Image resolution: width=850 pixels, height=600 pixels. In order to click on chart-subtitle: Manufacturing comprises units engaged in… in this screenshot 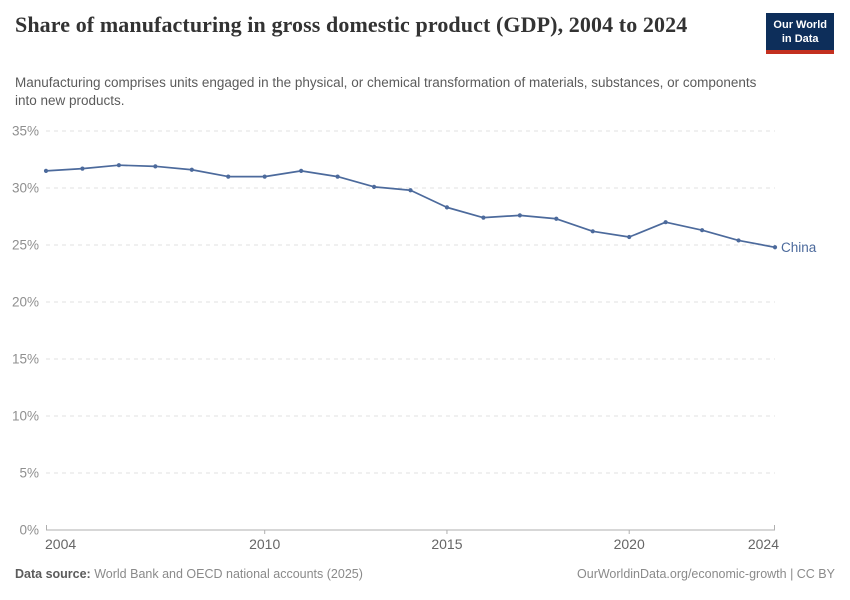, I will do `click(386, 91)`.